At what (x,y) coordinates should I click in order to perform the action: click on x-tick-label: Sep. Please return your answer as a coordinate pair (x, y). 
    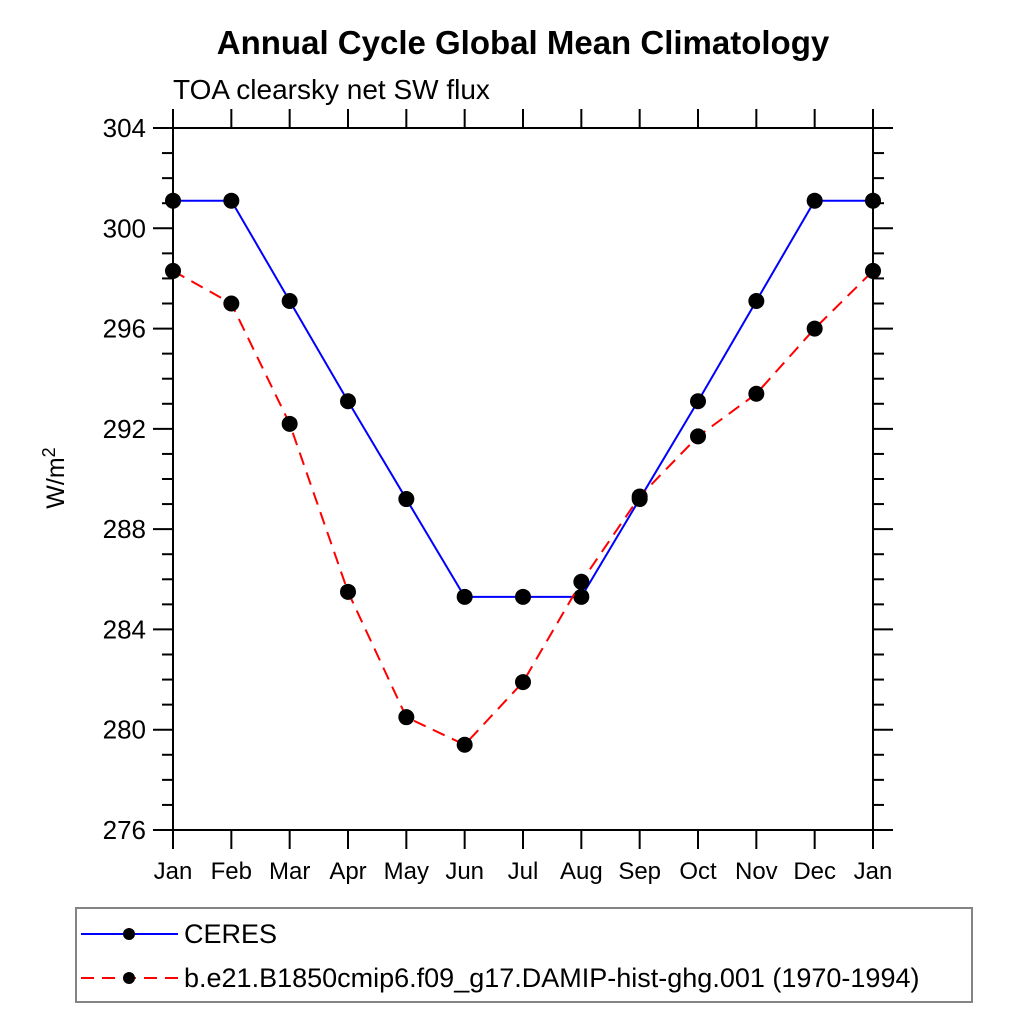
    Looking at the image, I should click on (639, 871).